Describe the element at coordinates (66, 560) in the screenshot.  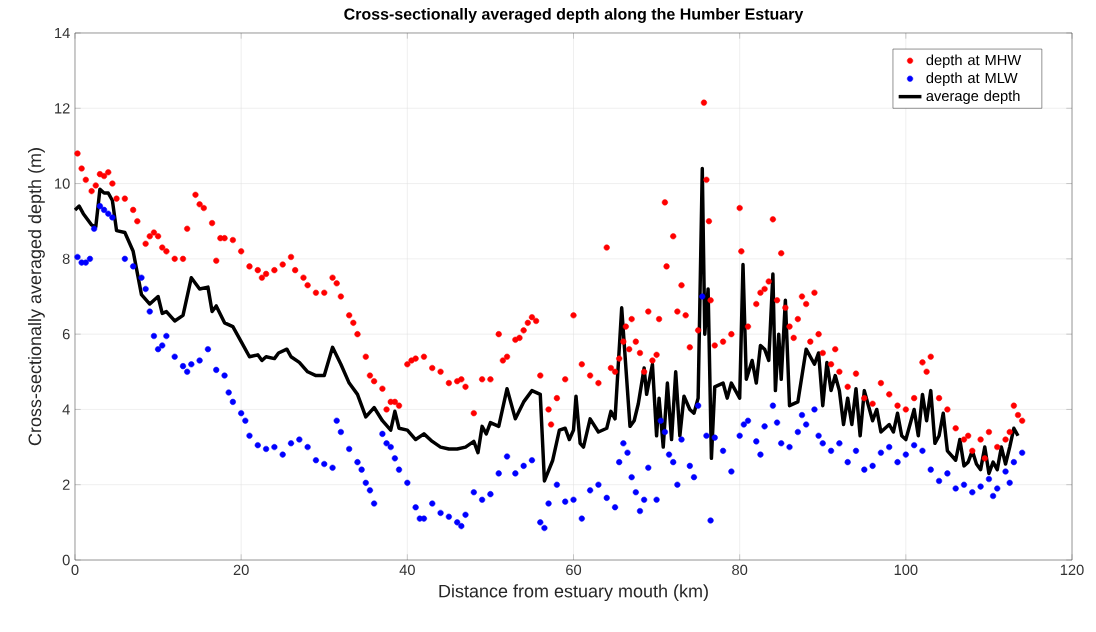
I see `y-tick-label: 0` at that location.